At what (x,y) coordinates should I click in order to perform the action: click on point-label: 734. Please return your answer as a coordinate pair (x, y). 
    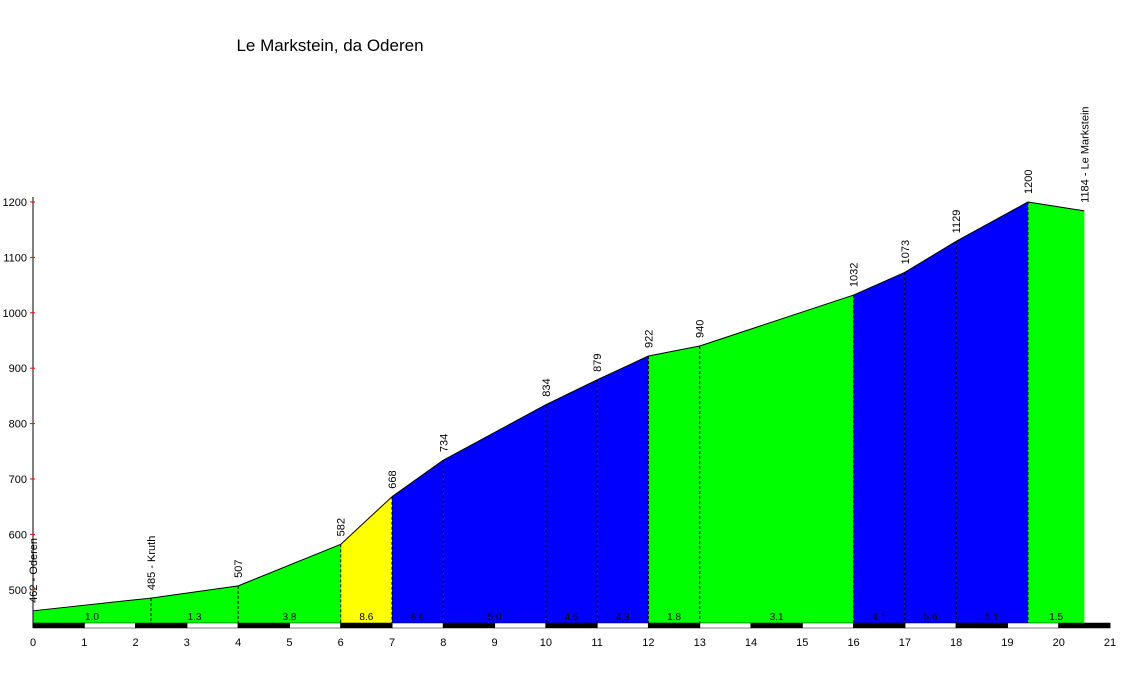
    Looking at the image, I should click on (444, 443).